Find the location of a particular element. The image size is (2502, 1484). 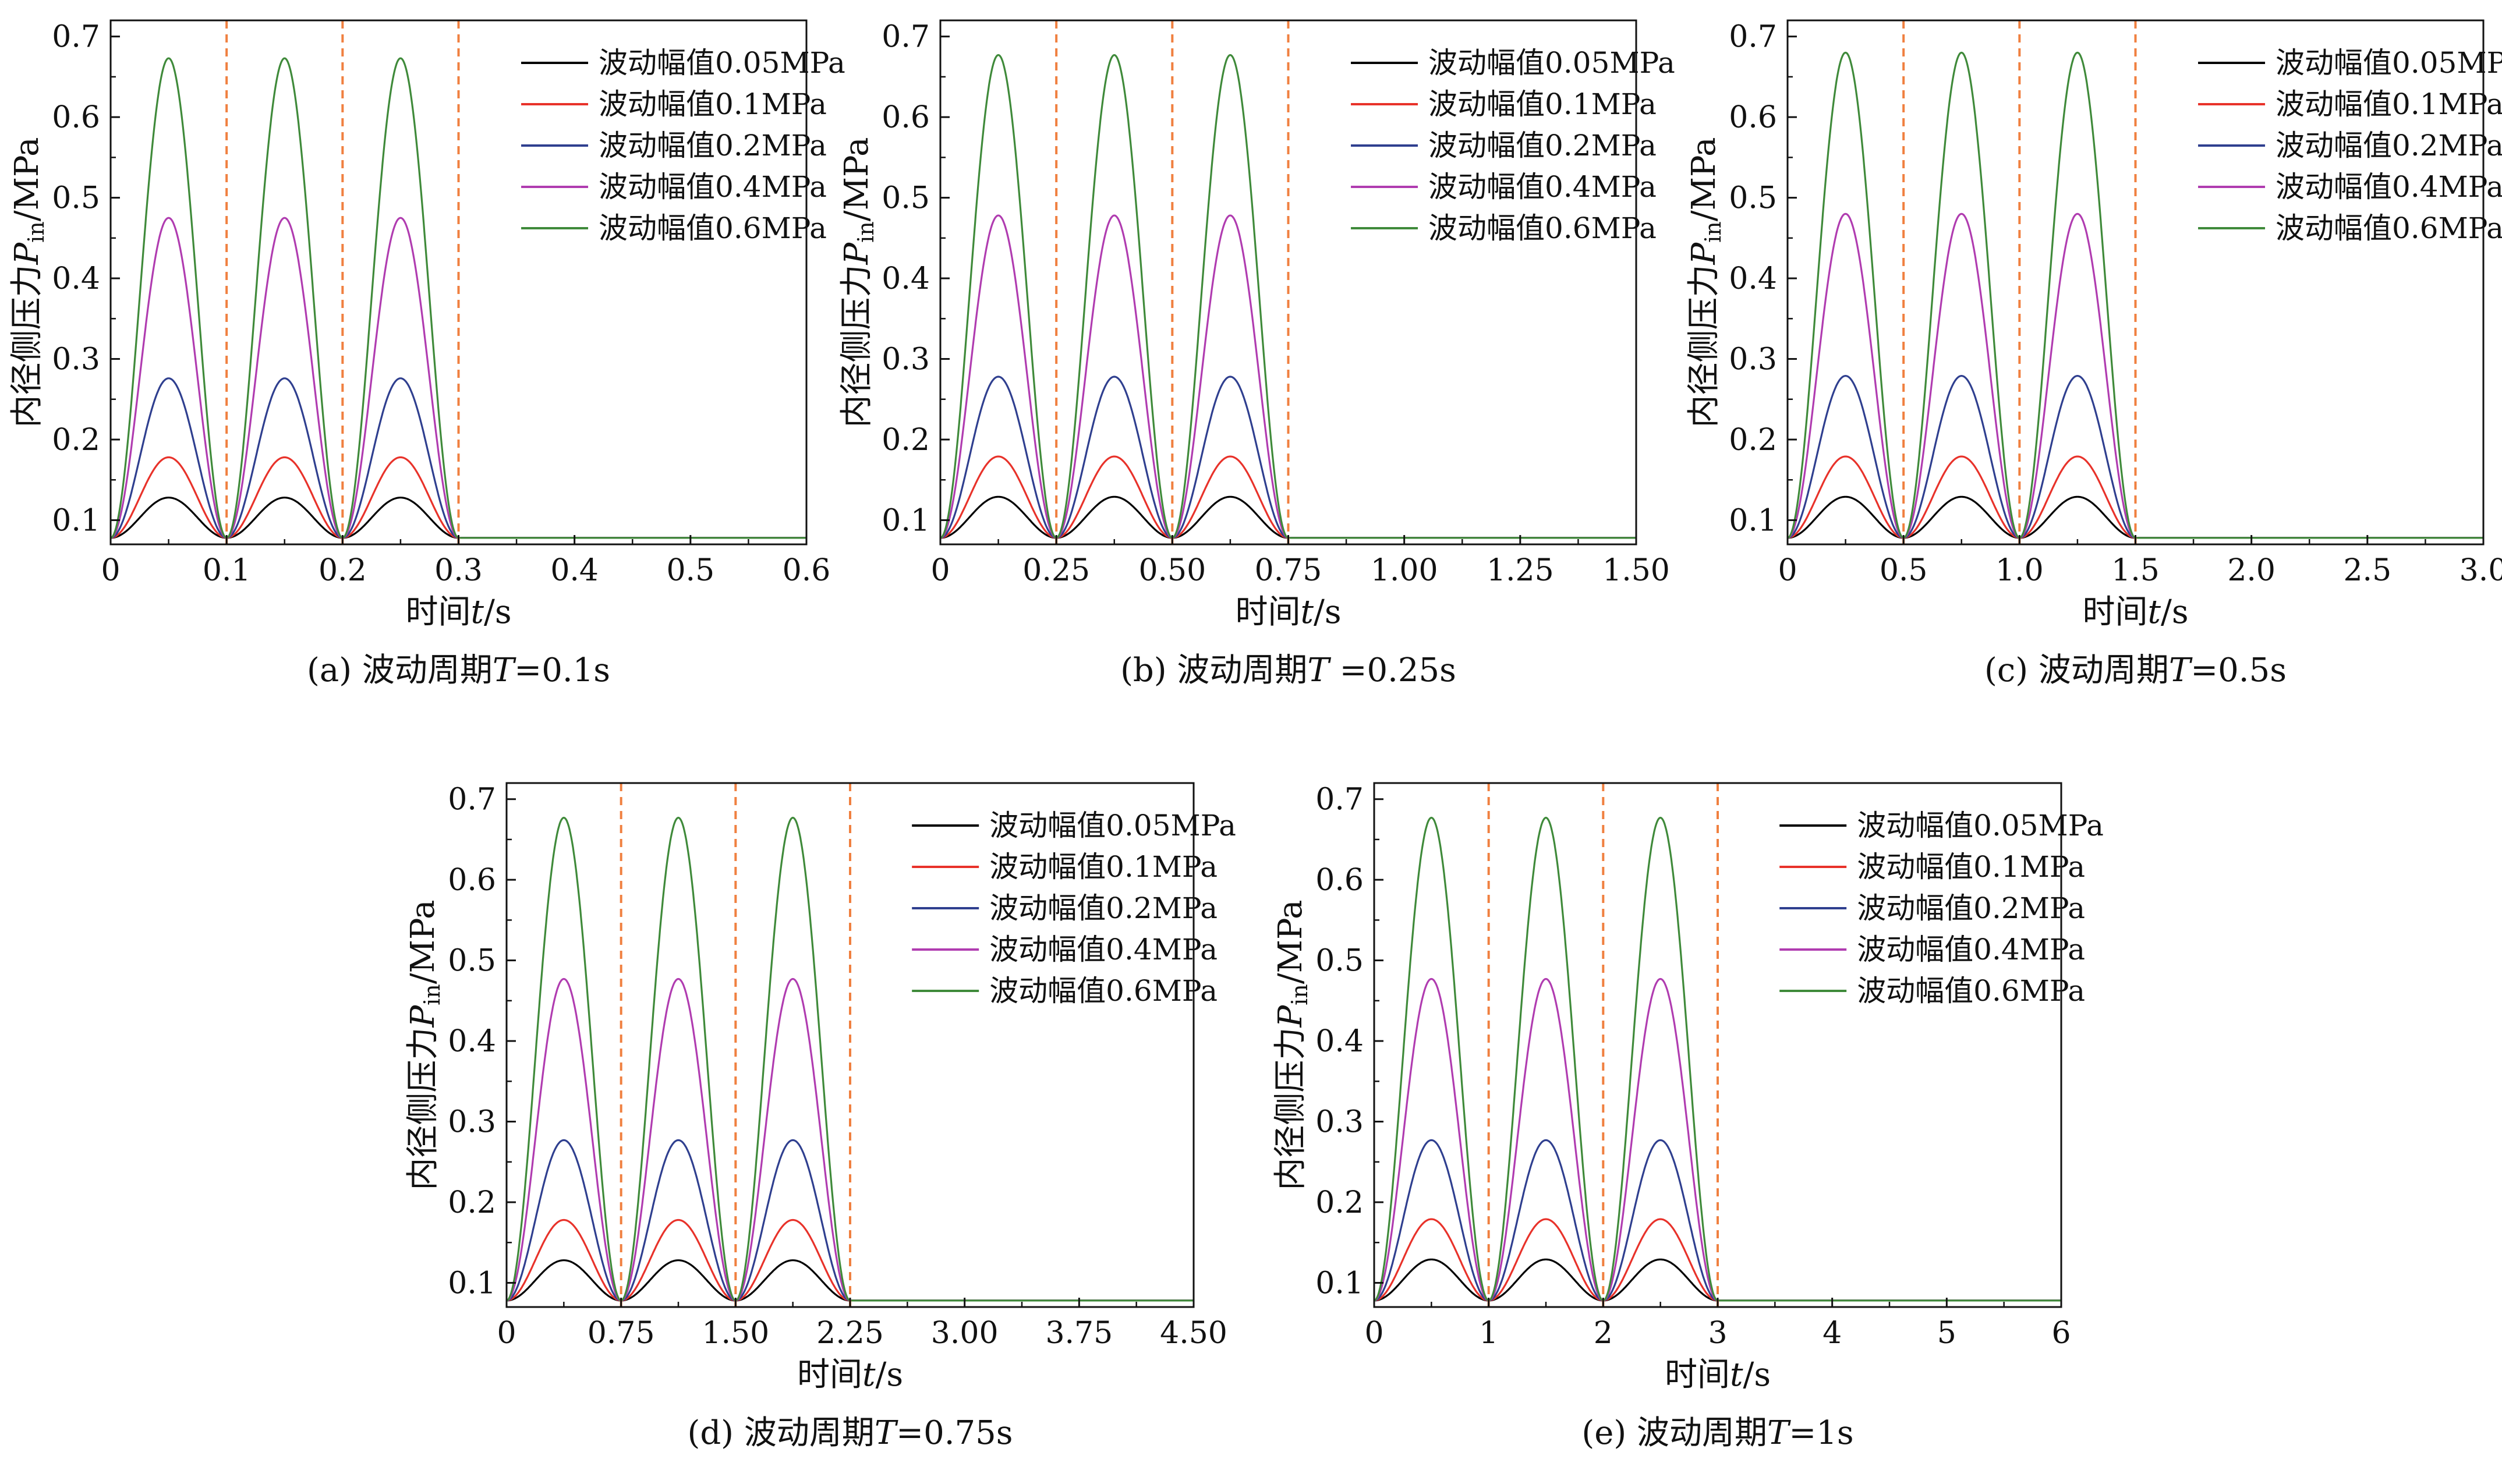

x-tick-label: 3.0 is located at coordinates (2480, 570).